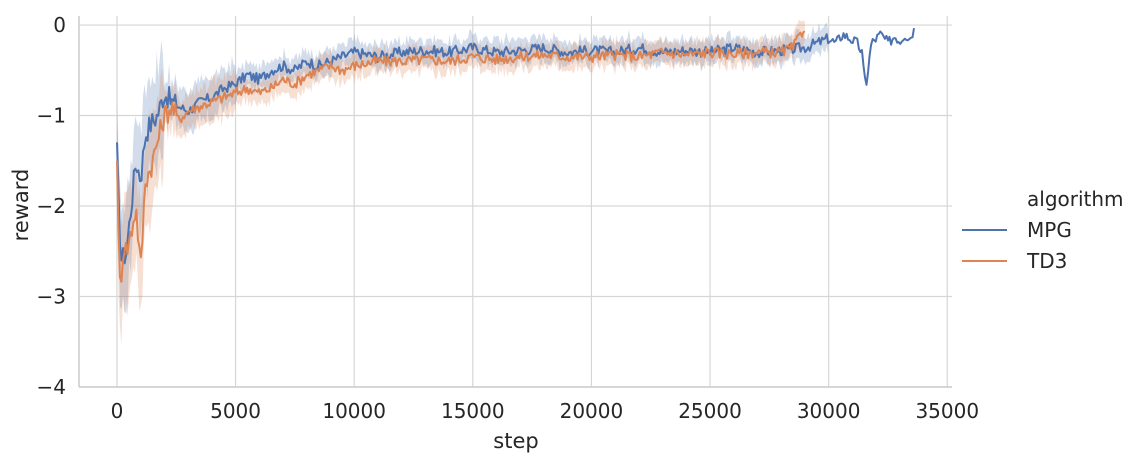  I want to click on x-axis-label: step, so click(515, 441).